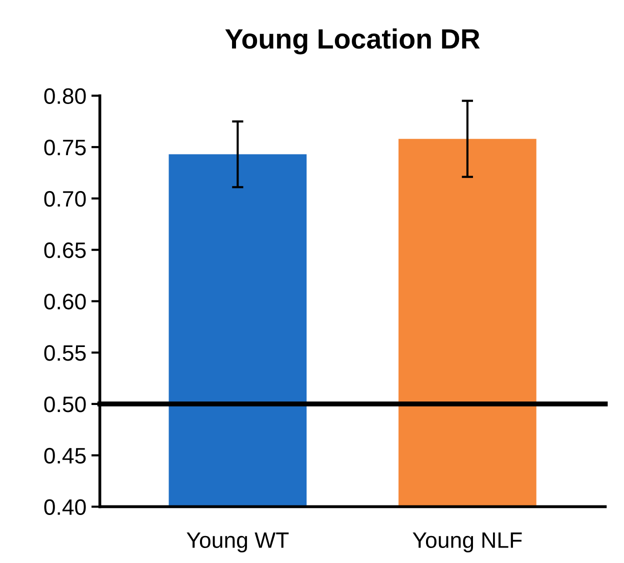 The width and height of the screenshot is (624, 563). What do you see at coordinates (65, 96) in the screenshot?
I see `y-tick-label: 0.80` at bounding box center [65, 96].